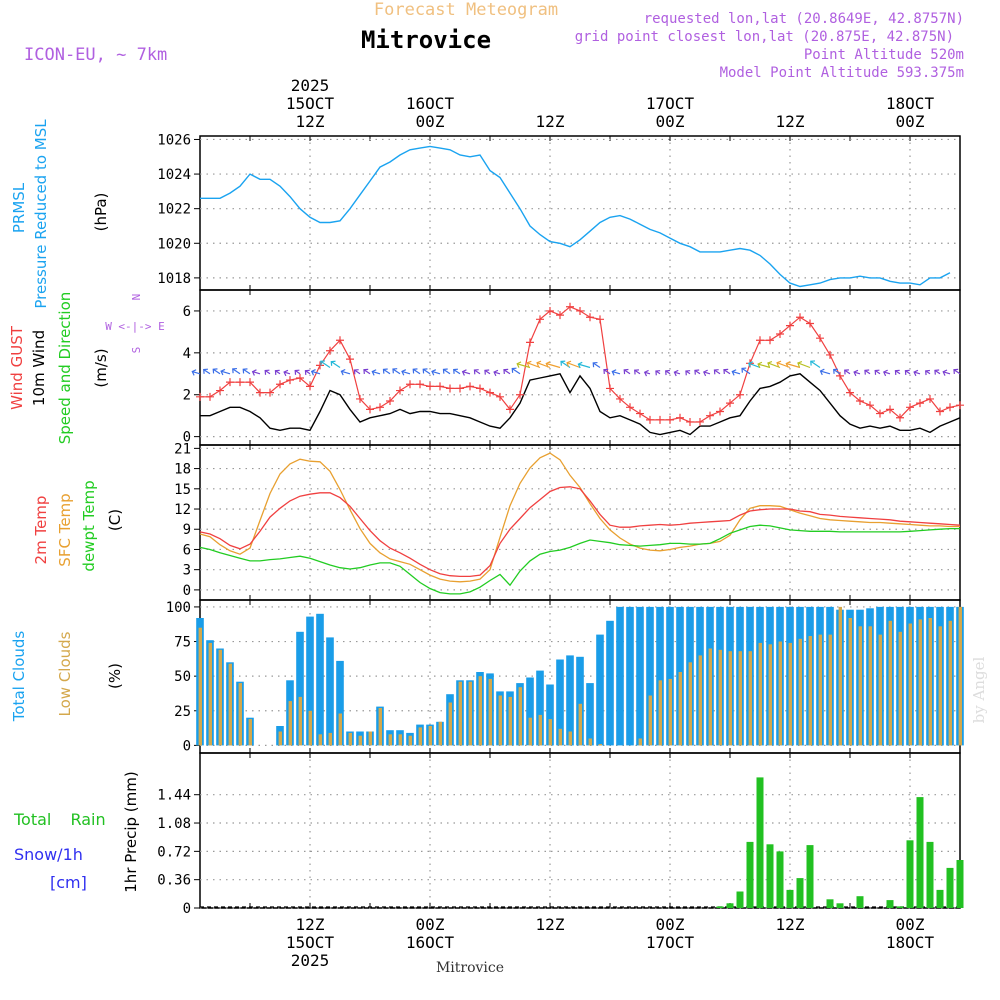 The height and width of the screenshot is (1000, 1000). Describe the element at coordinates (59, 819) in the screenshot. I see `total-rain-label: Total Rain` at that location.